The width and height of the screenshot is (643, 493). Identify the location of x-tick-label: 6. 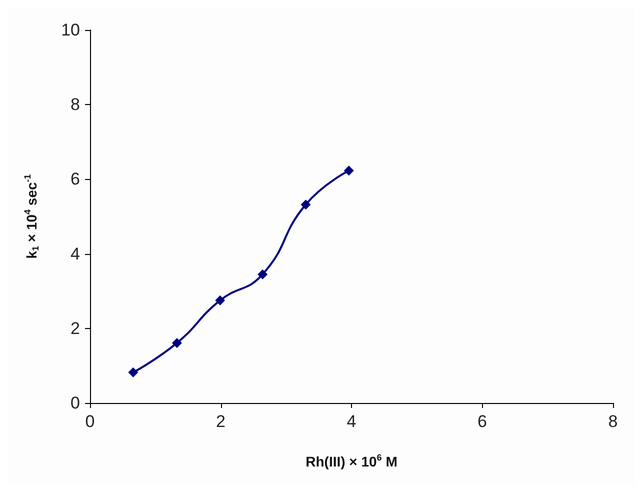
(482, 421).